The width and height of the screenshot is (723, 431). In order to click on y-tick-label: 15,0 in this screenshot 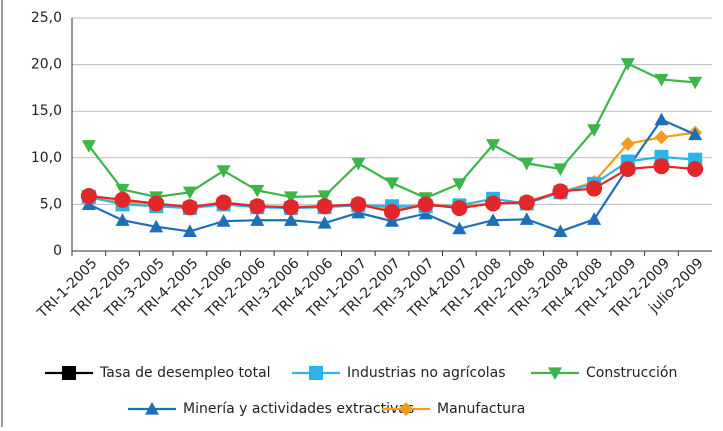, I will do `click(46, 111)`.